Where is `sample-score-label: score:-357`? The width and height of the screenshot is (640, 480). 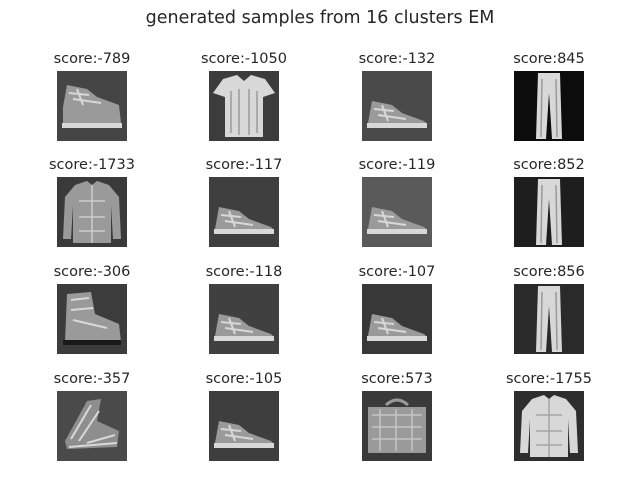
sample-score-label: score:-357 is located at coordinates (92, 379).